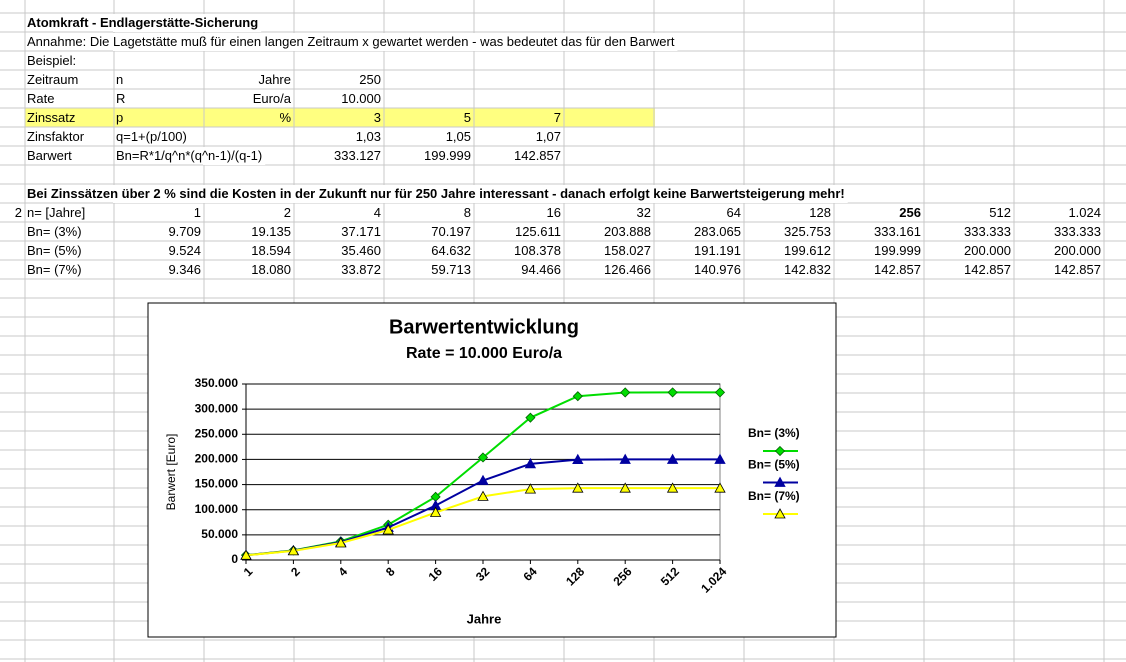 This screenshot has height=662, width=1126. What do you see at coordinates (717, 250) in the screenshot?
I see `cell-text: 191.191` at bounding box center [717, 250].